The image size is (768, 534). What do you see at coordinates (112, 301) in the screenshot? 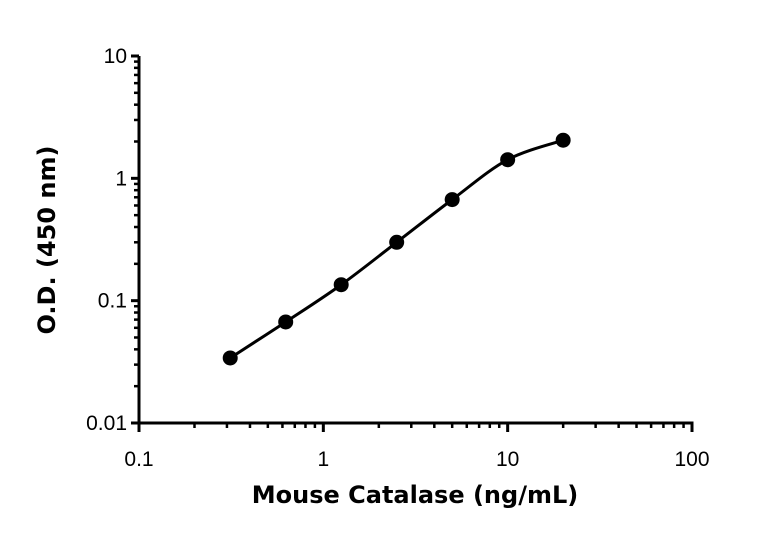
I see `y-tick-label: 0.1` at bounding box center [112, 301].